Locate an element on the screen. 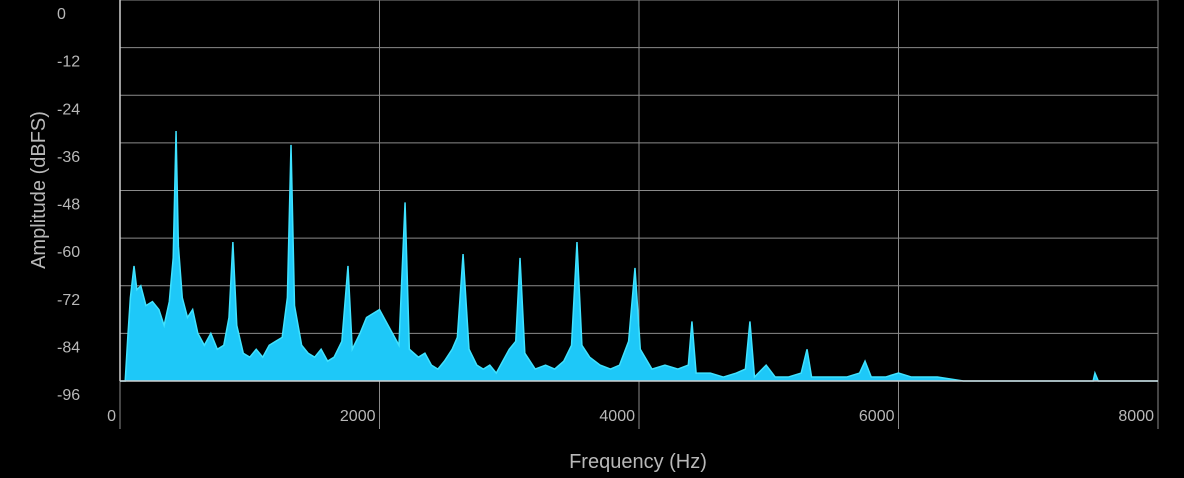  x-tick-label: 8000 is located at coordinates (1136, 416).